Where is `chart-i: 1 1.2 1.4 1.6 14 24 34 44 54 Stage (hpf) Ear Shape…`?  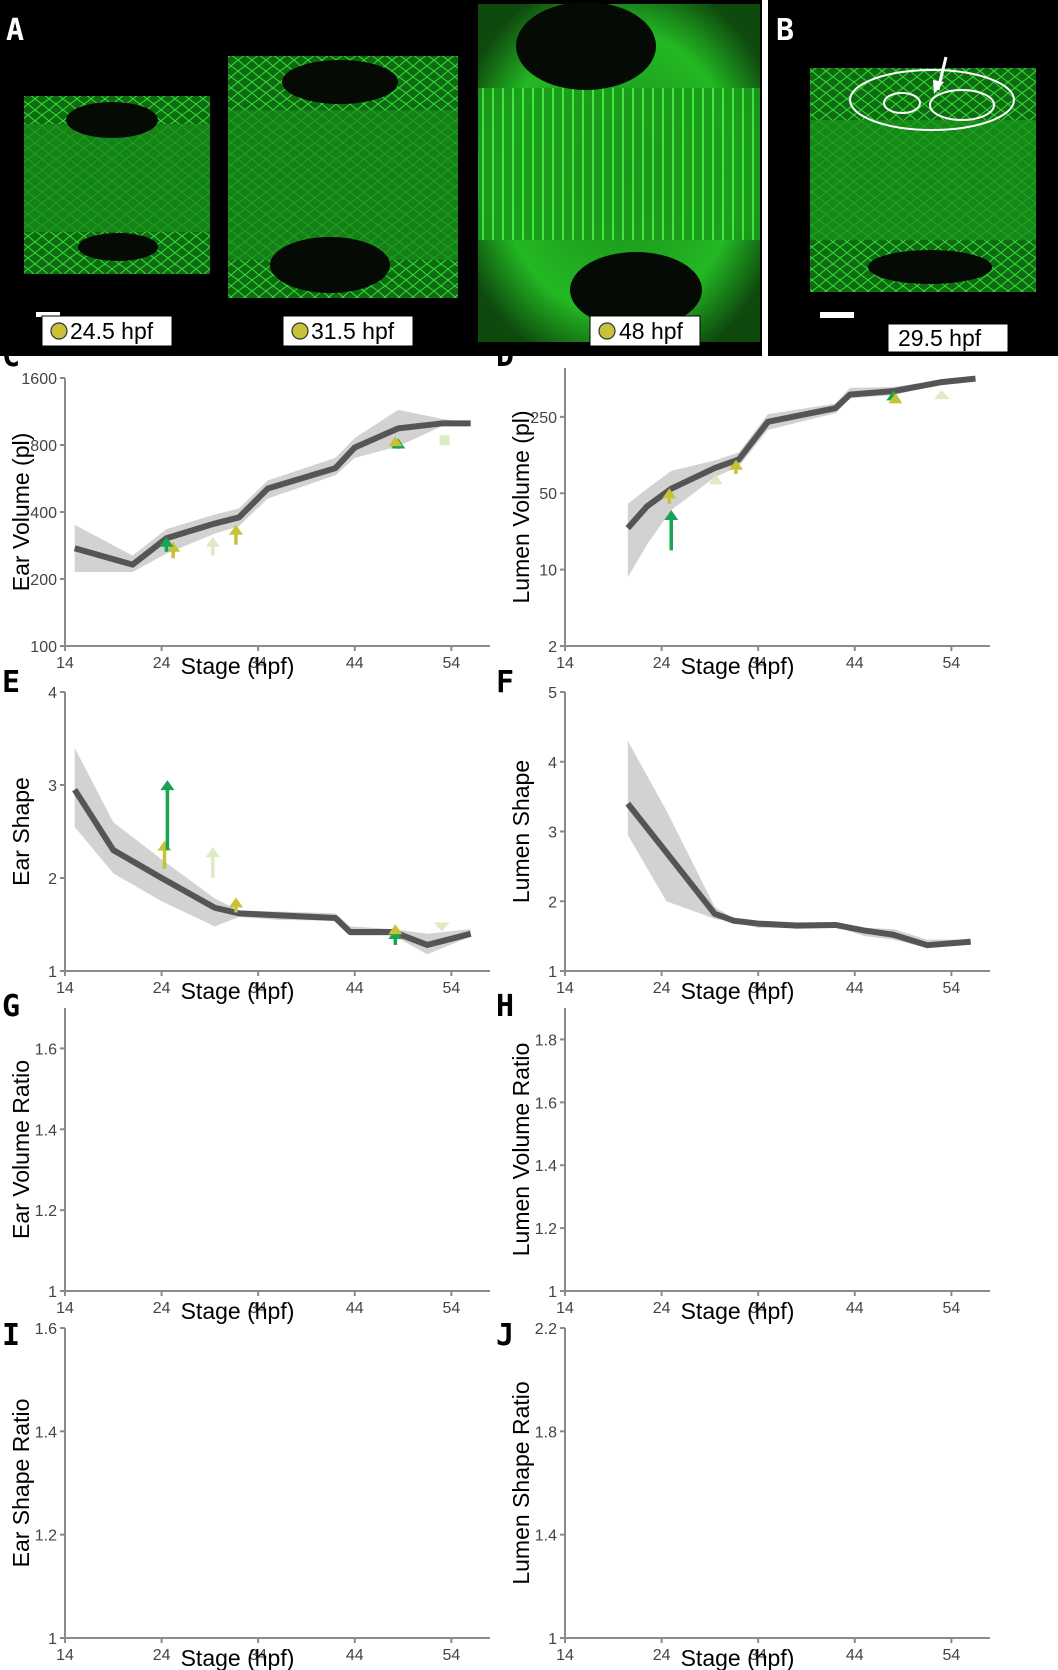
chart-i: 1 1.2 1.4 1.6 14 24 34 44 54 Stage (hpf) Ear Shape… is located at coordinates (249, 1495).